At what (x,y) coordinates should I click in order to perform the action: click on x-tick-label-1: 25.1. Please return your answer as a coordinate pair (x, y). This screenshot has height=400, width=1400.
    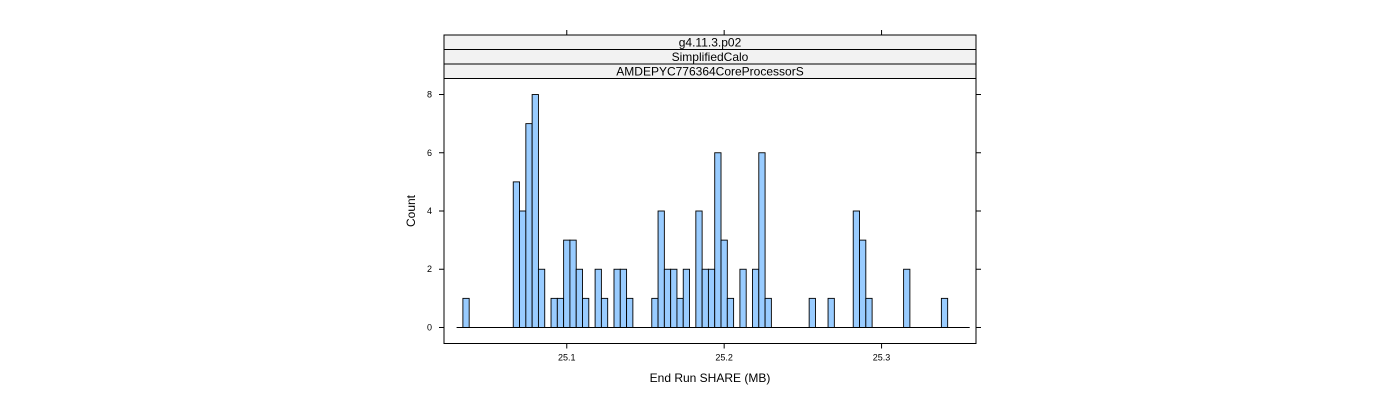
    Looking at the image, I should click on (567, 358).